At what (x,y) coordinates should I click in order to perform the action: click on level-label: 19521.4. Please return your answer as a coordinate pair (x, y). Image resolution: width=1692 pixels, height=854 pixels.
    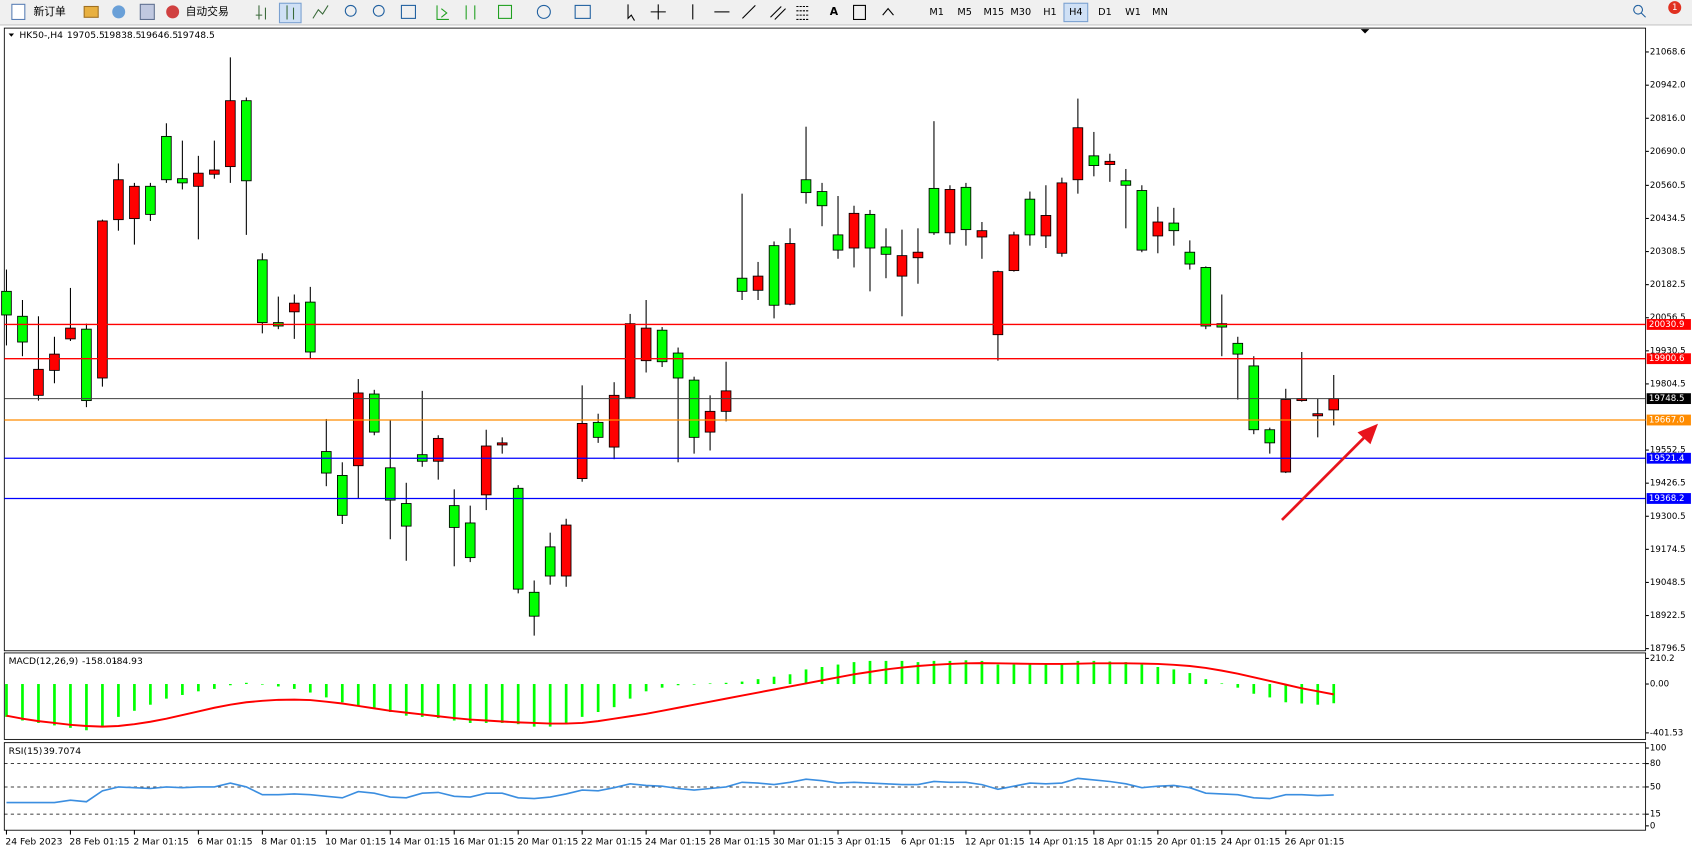
    Looking at the image, I should click on (1667, 459).